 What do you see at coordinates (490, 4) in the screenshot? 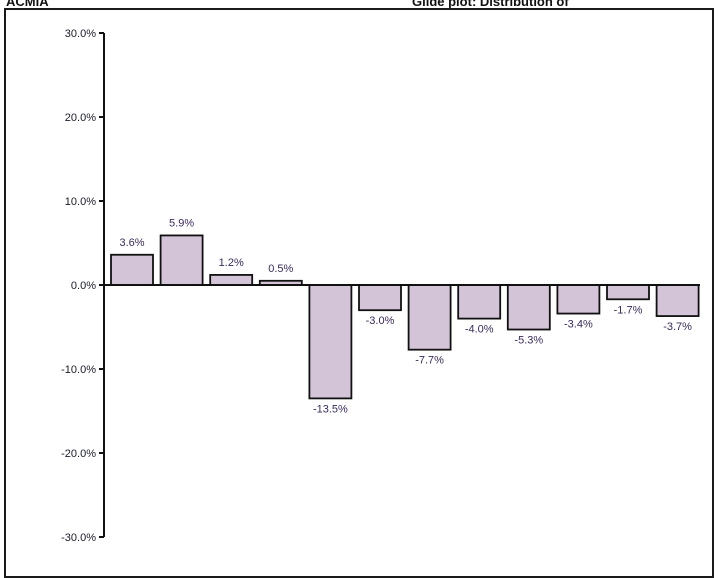
I see `header-right-title: Glide plot: Distribution of` at bounding box center [490, 4].